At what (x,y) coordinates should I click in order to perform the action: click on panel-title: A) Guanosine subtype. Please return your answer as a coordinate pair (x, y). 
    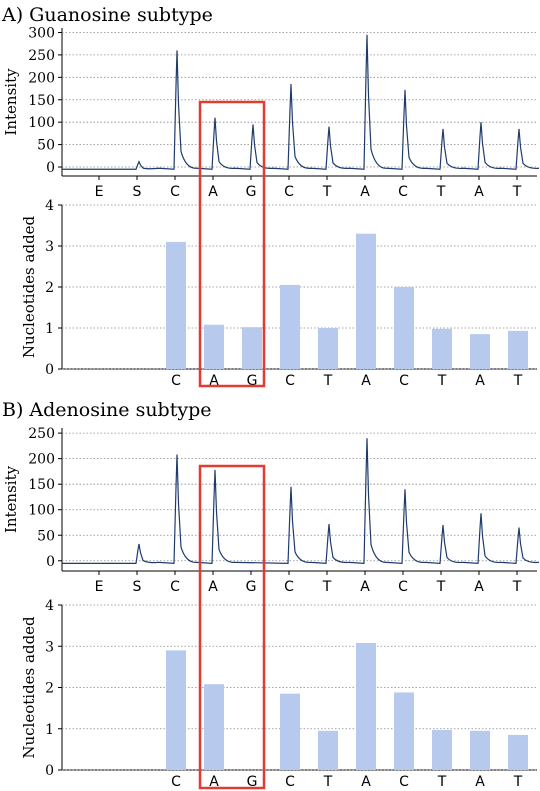
    Looking at the image, I should click on (107, 15).